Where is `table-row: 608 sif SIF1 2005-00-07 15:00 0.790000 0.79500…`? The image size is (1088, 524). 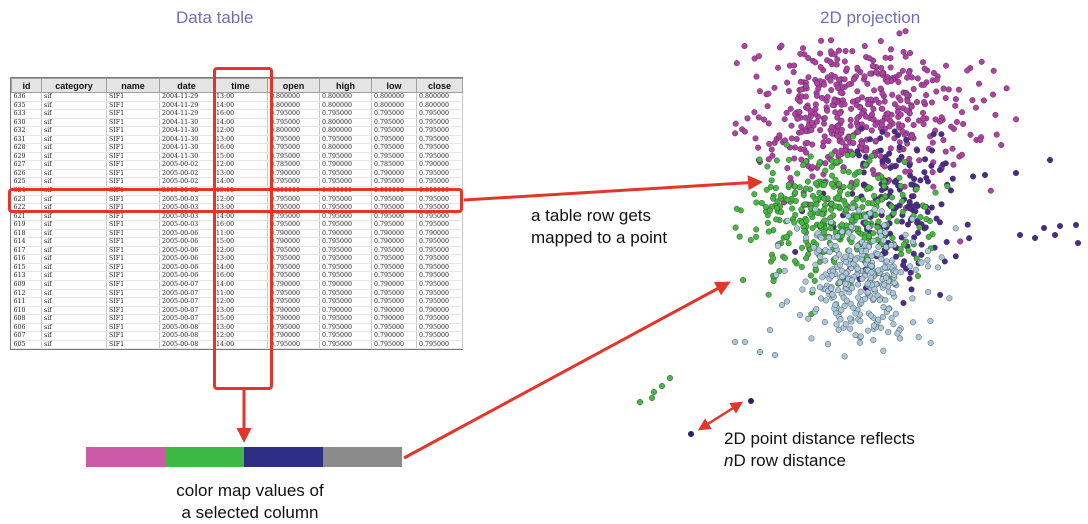 table-row: 608 sif SIF1 2005-00-07 15:00 0.790000 0.79500… is located at coordinates (237, 319).